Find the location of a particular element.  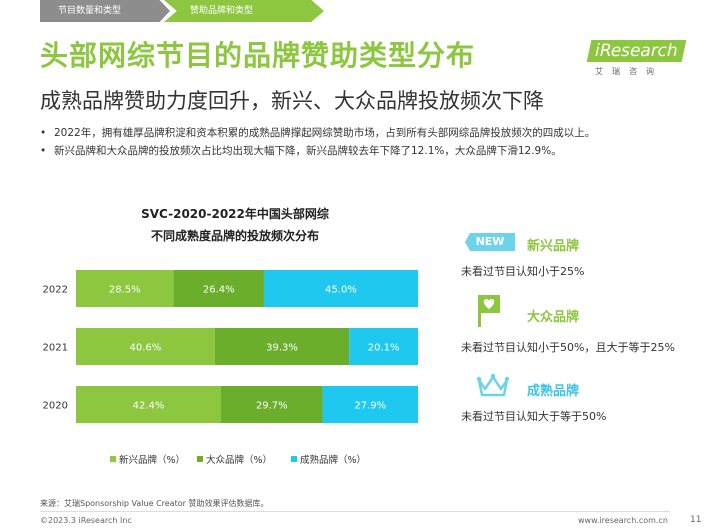

data-label: 29.7% is located at coordinates (272, 406).